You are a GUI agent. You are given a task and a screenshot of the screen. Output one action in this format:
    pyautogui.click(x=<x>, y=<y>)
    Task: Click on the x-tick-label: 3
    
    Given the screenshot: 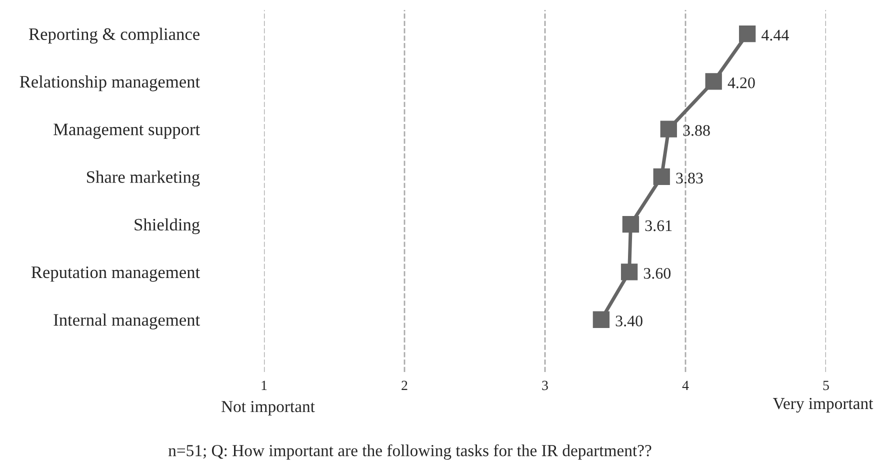 What is the action you would take?
    pyautogui.click(x=545, y=385)
    